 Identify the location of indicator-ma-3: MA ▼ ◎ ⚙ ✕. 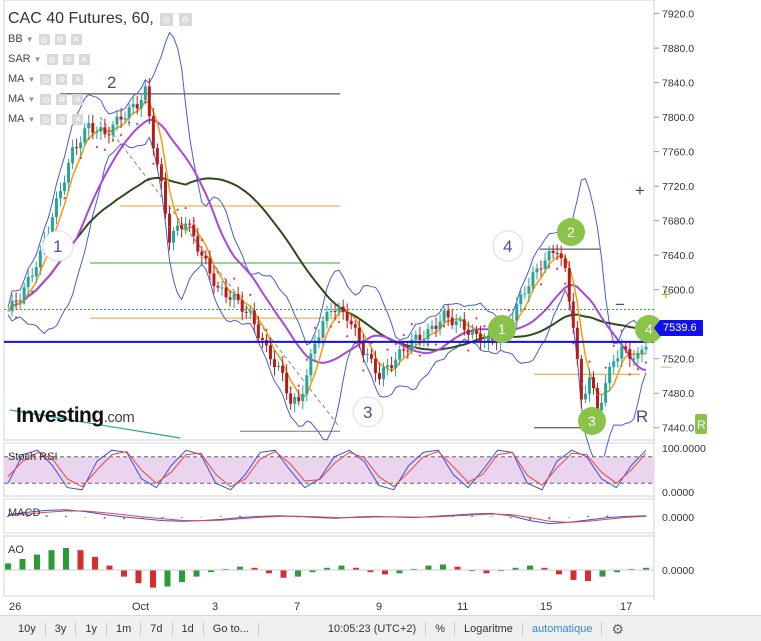
(46, 119).